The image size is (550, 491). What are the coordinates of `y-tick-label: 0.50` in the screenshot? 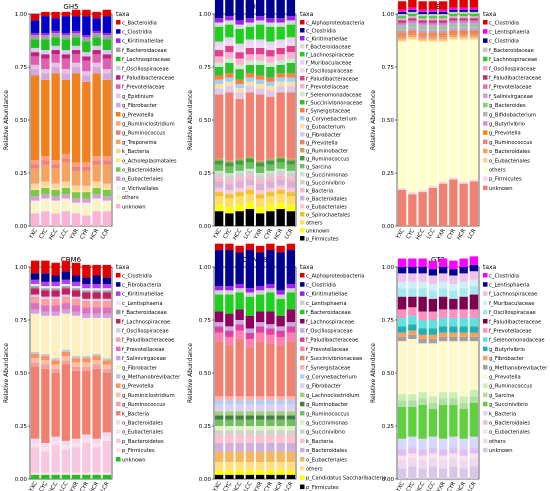 It's located at (205, 374).